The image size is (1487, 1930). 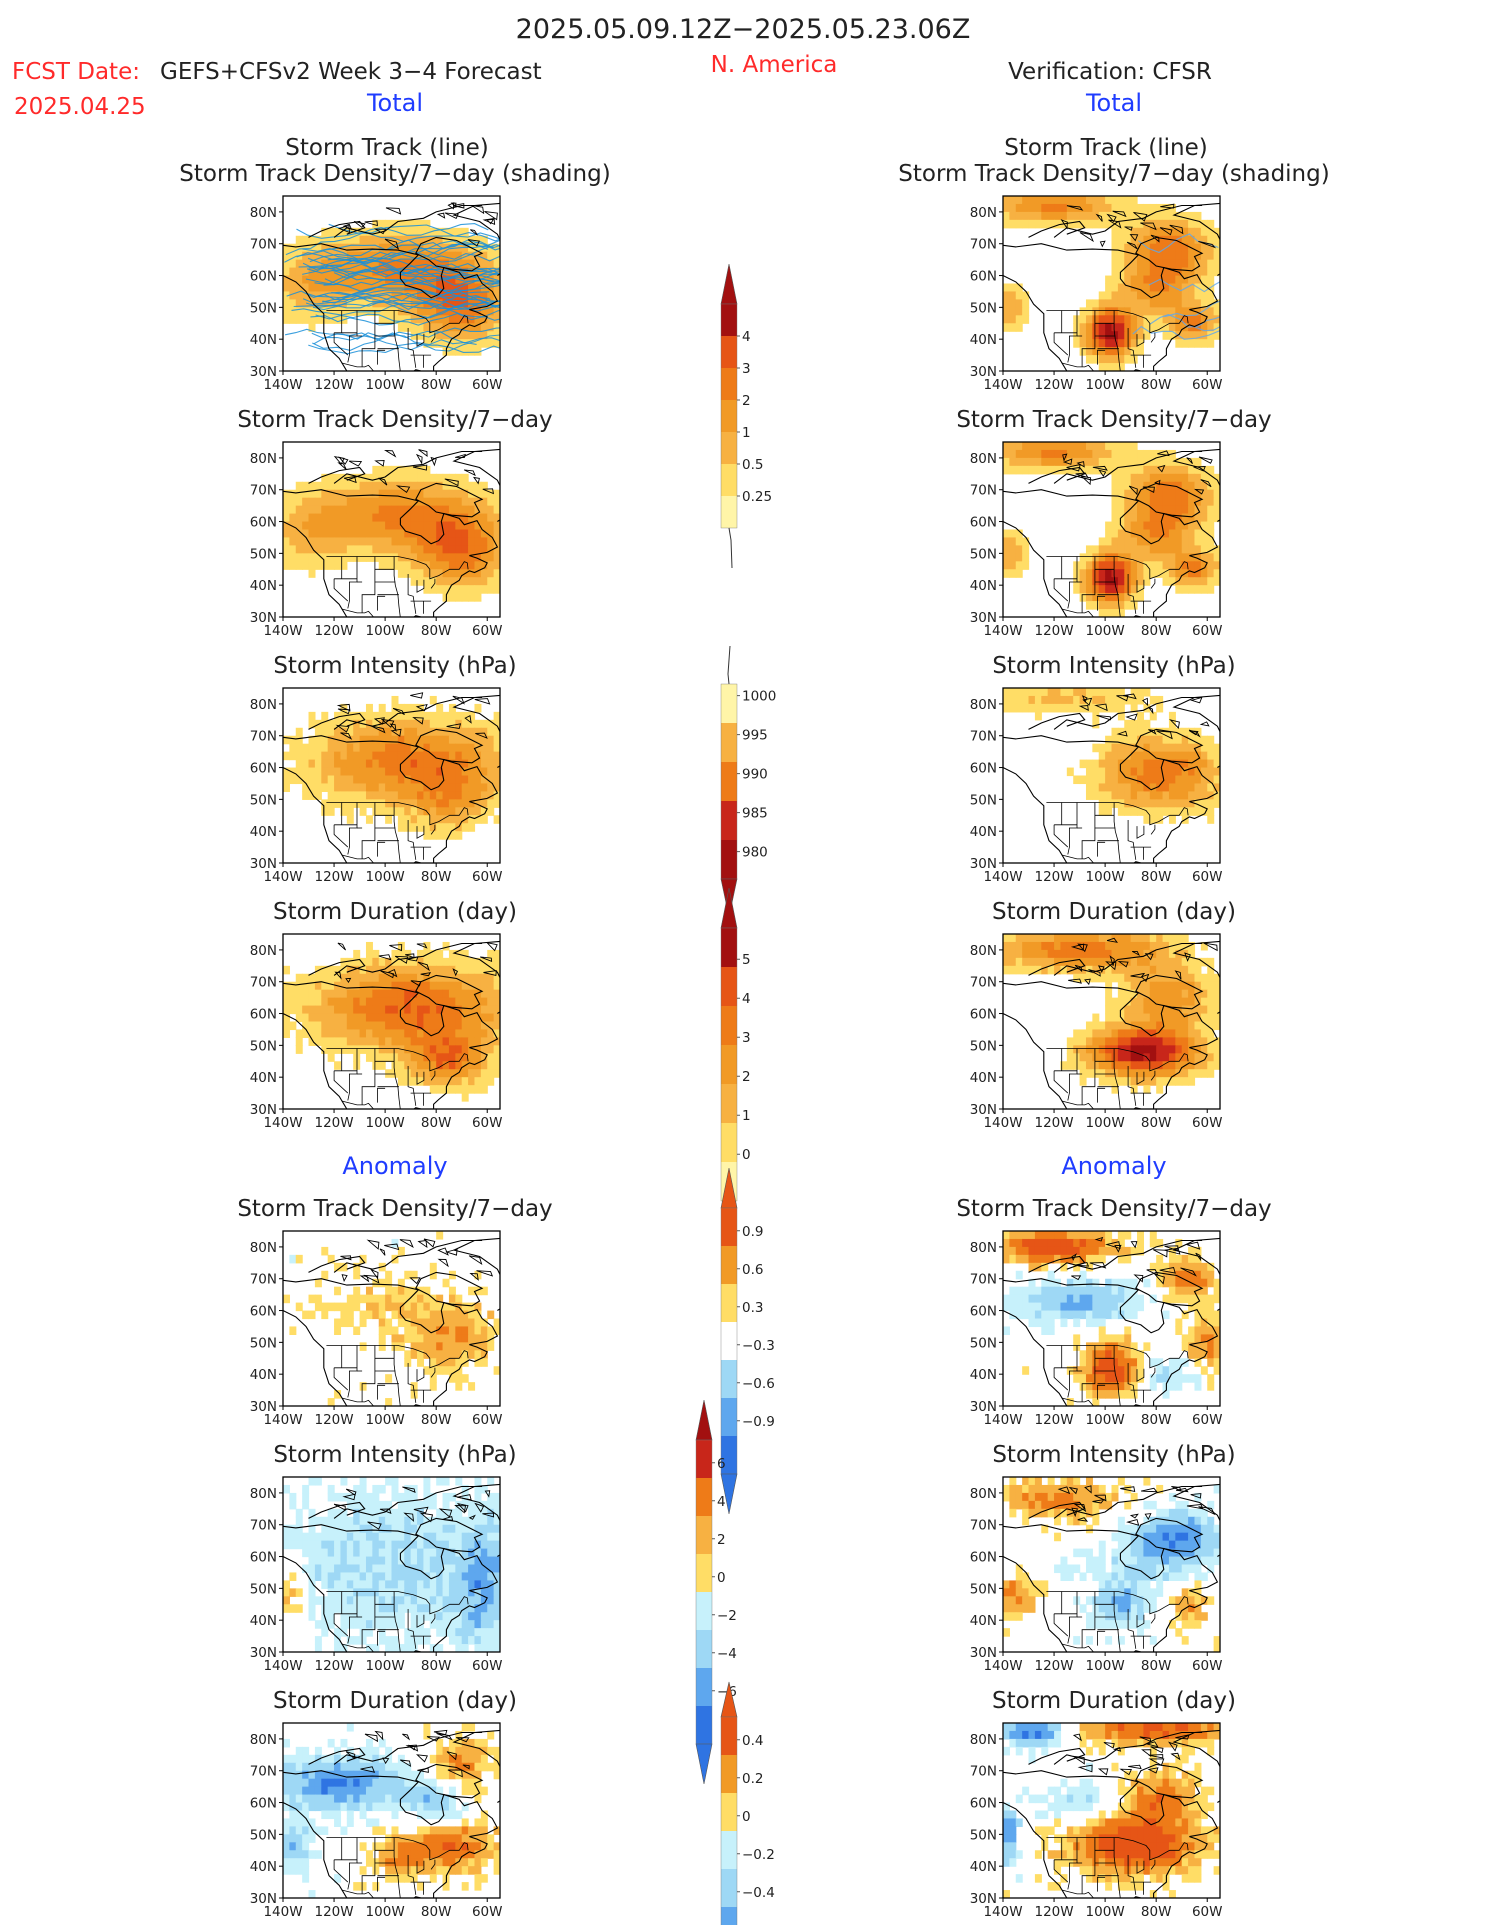 I want to click on panel-title: Storm Track Density/7−day (shading), so click(x=1113, y=174).